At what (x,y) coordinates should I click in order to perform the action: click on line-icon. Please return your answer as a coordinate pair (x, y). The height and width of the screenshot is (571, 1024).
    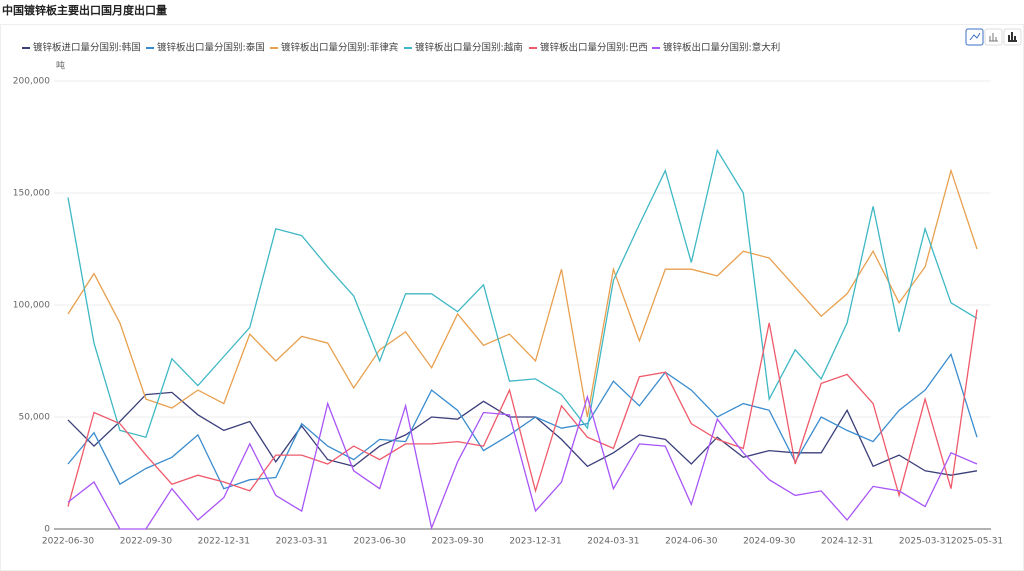
    Looking at the image, I should click on (975, 36).